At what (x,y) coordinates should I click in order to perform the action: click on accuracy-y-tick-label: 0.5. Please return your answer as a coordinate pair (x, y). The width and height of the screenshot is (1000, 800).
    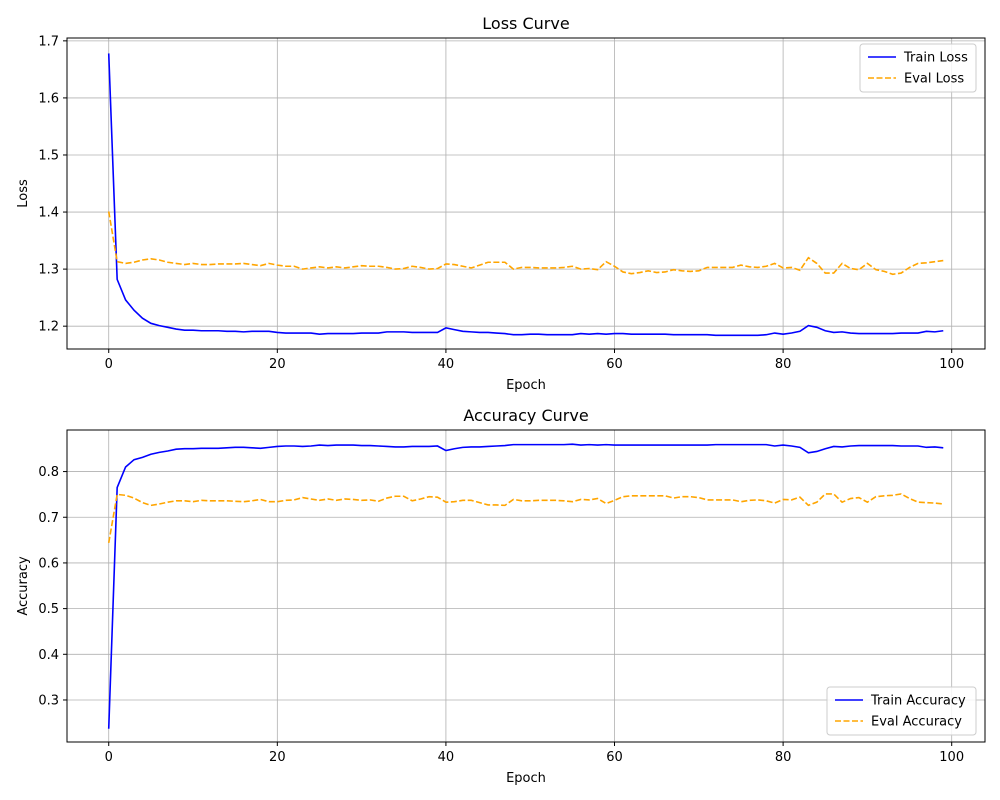
    Looking at the image, I should click on (48, 609).